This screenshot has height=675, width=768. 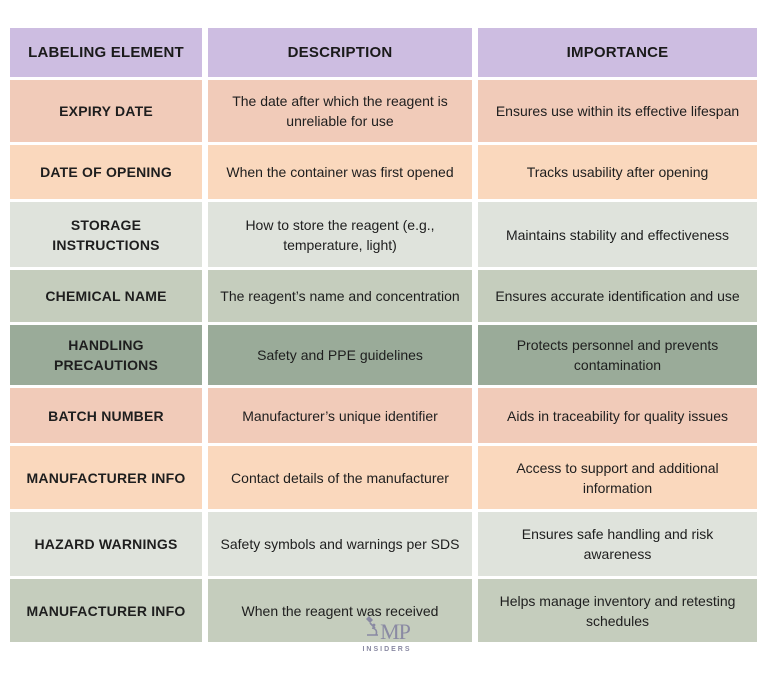 What do you see at coordinates (395, 631) in the screenshot?
I see `logo-mark: MP` at bounding box center [395, 631].